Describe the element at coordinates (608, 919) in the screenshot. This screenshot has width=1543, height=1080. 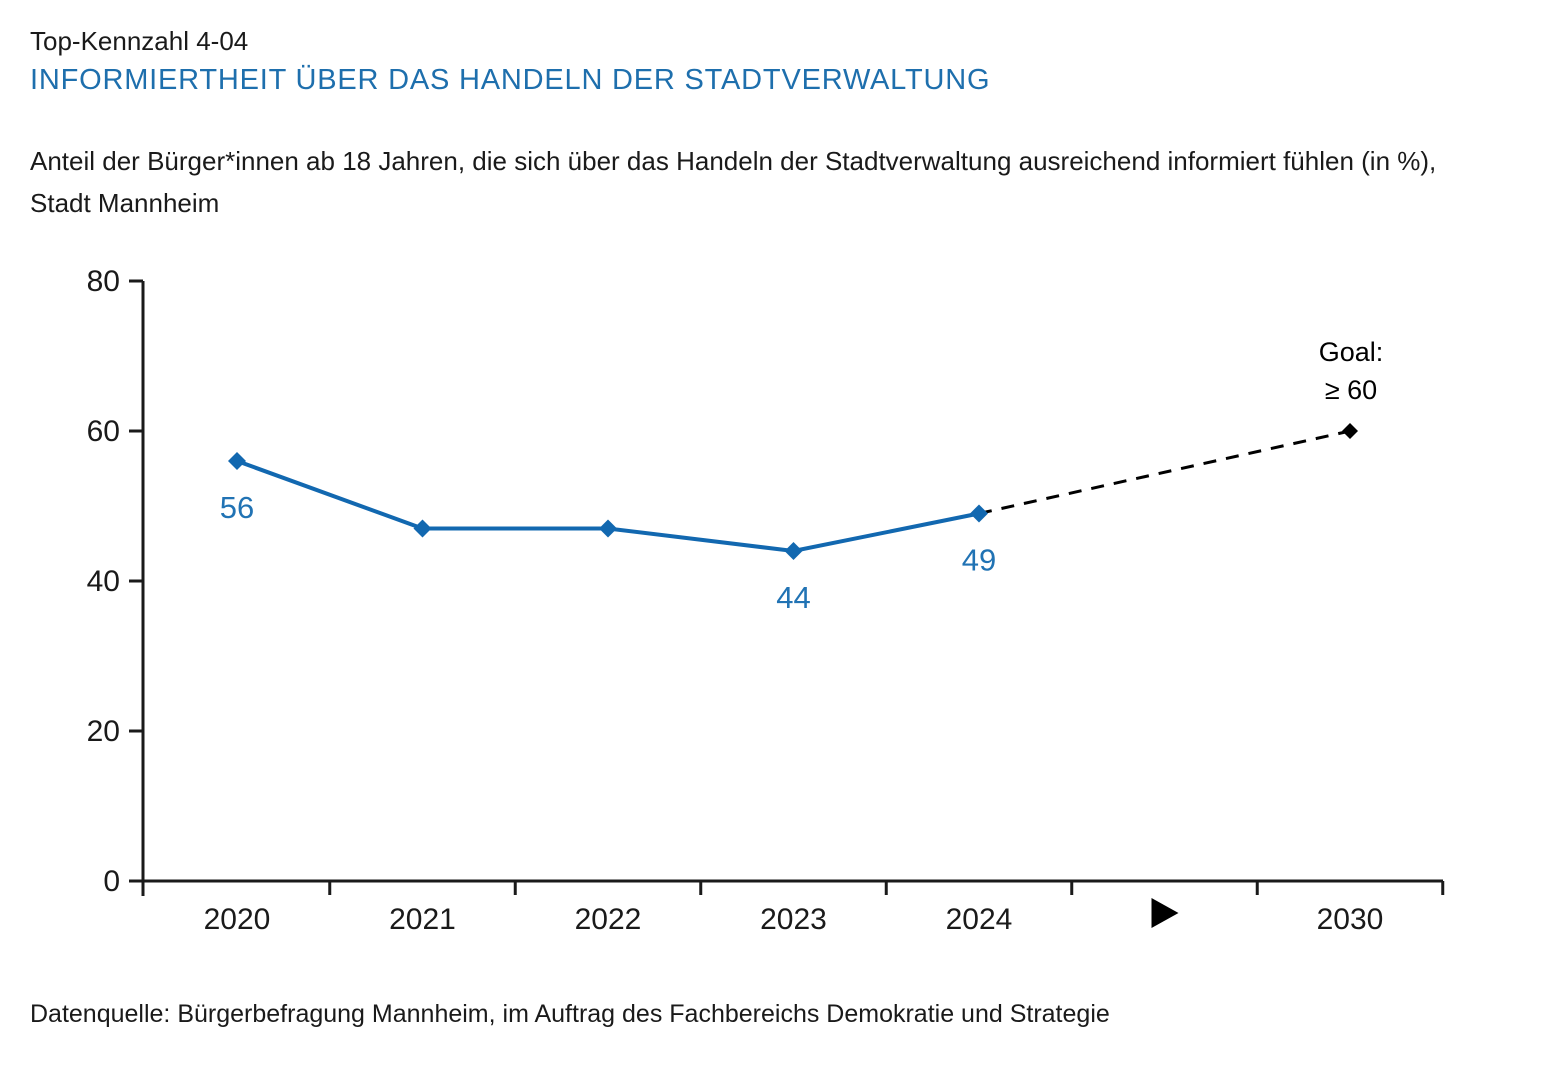
I see `x-category-label: 2022` at that location.